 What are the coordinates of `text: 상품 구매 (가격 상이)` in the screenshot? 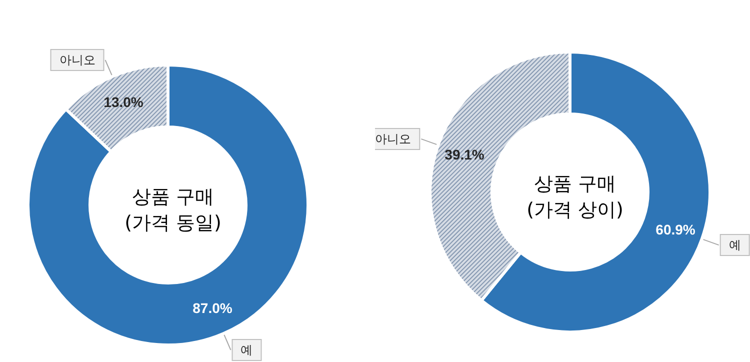 It's located at (575, 197).